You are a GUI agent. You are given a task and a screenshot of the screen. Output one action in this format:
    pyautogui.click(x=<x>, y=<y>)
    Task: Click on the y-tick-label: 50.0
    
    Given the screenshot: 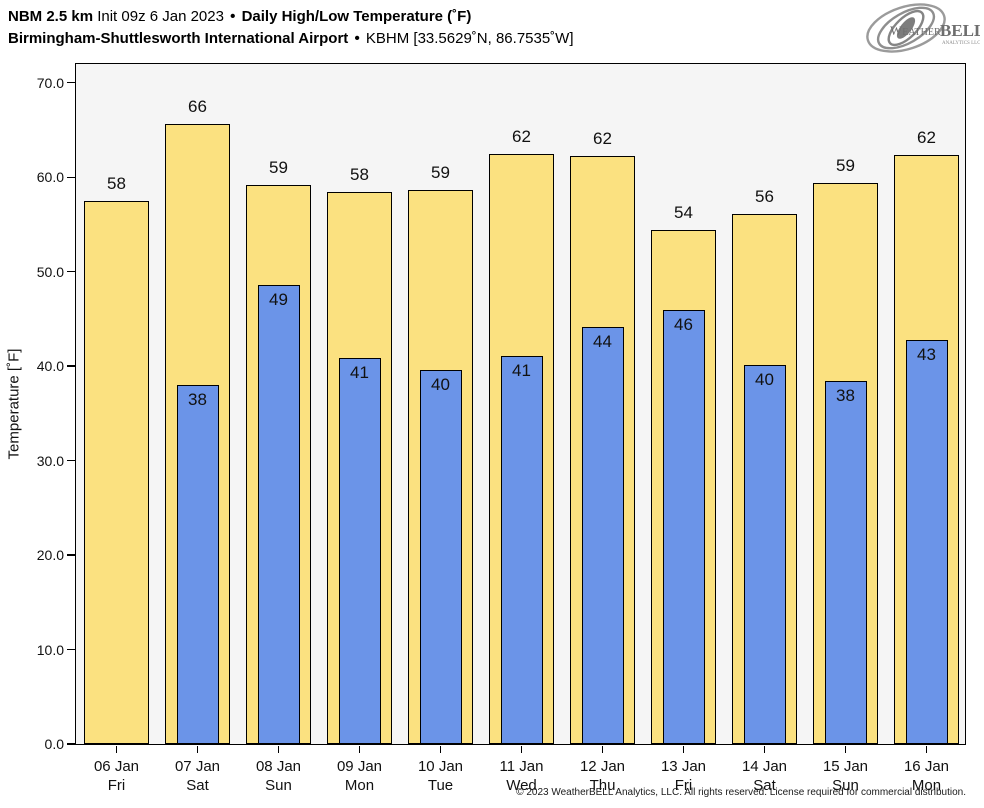 What is the action you would take?
    pyautogui.click(x=50, y=271)
    